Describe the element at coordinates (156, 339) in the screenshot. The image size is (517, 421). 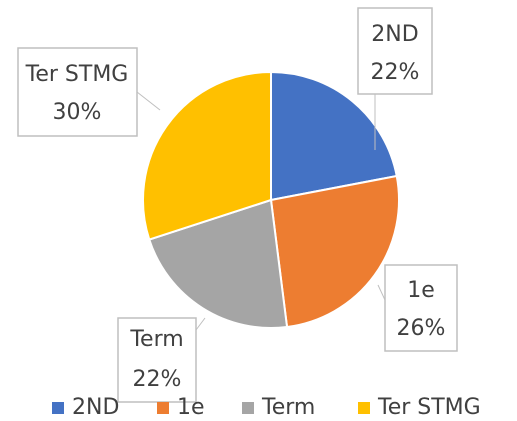
I see `label-category: Term` at that location.